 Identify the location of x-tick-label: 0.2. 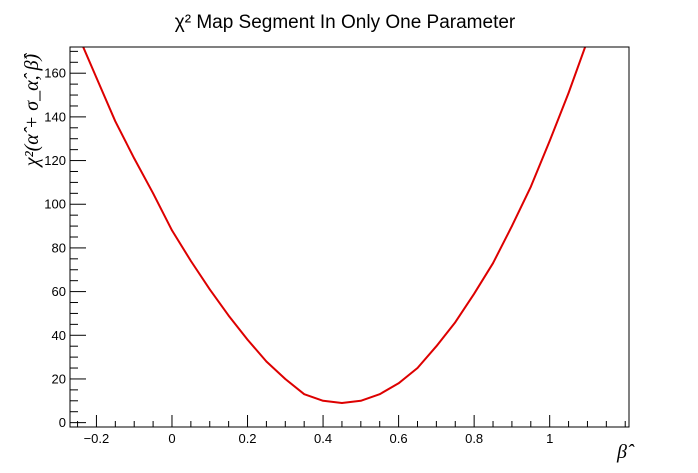
(247, 438).